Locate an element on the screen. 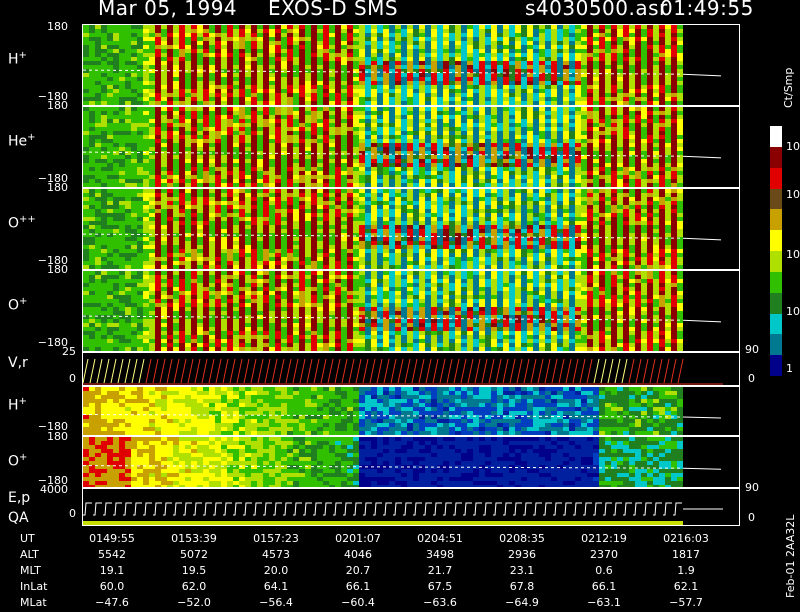 This screenshot has width=800, height=612. table-cell: 21.7 is located at coordinates (440, 570).